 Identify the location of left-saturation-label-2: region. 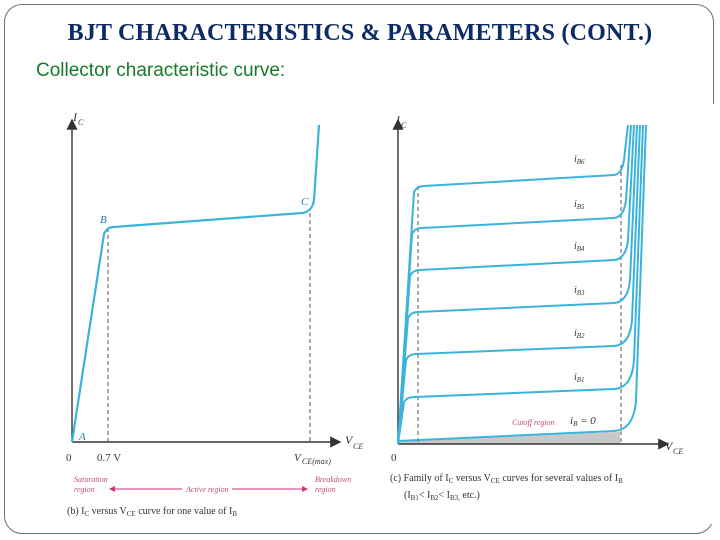
(84, 489).